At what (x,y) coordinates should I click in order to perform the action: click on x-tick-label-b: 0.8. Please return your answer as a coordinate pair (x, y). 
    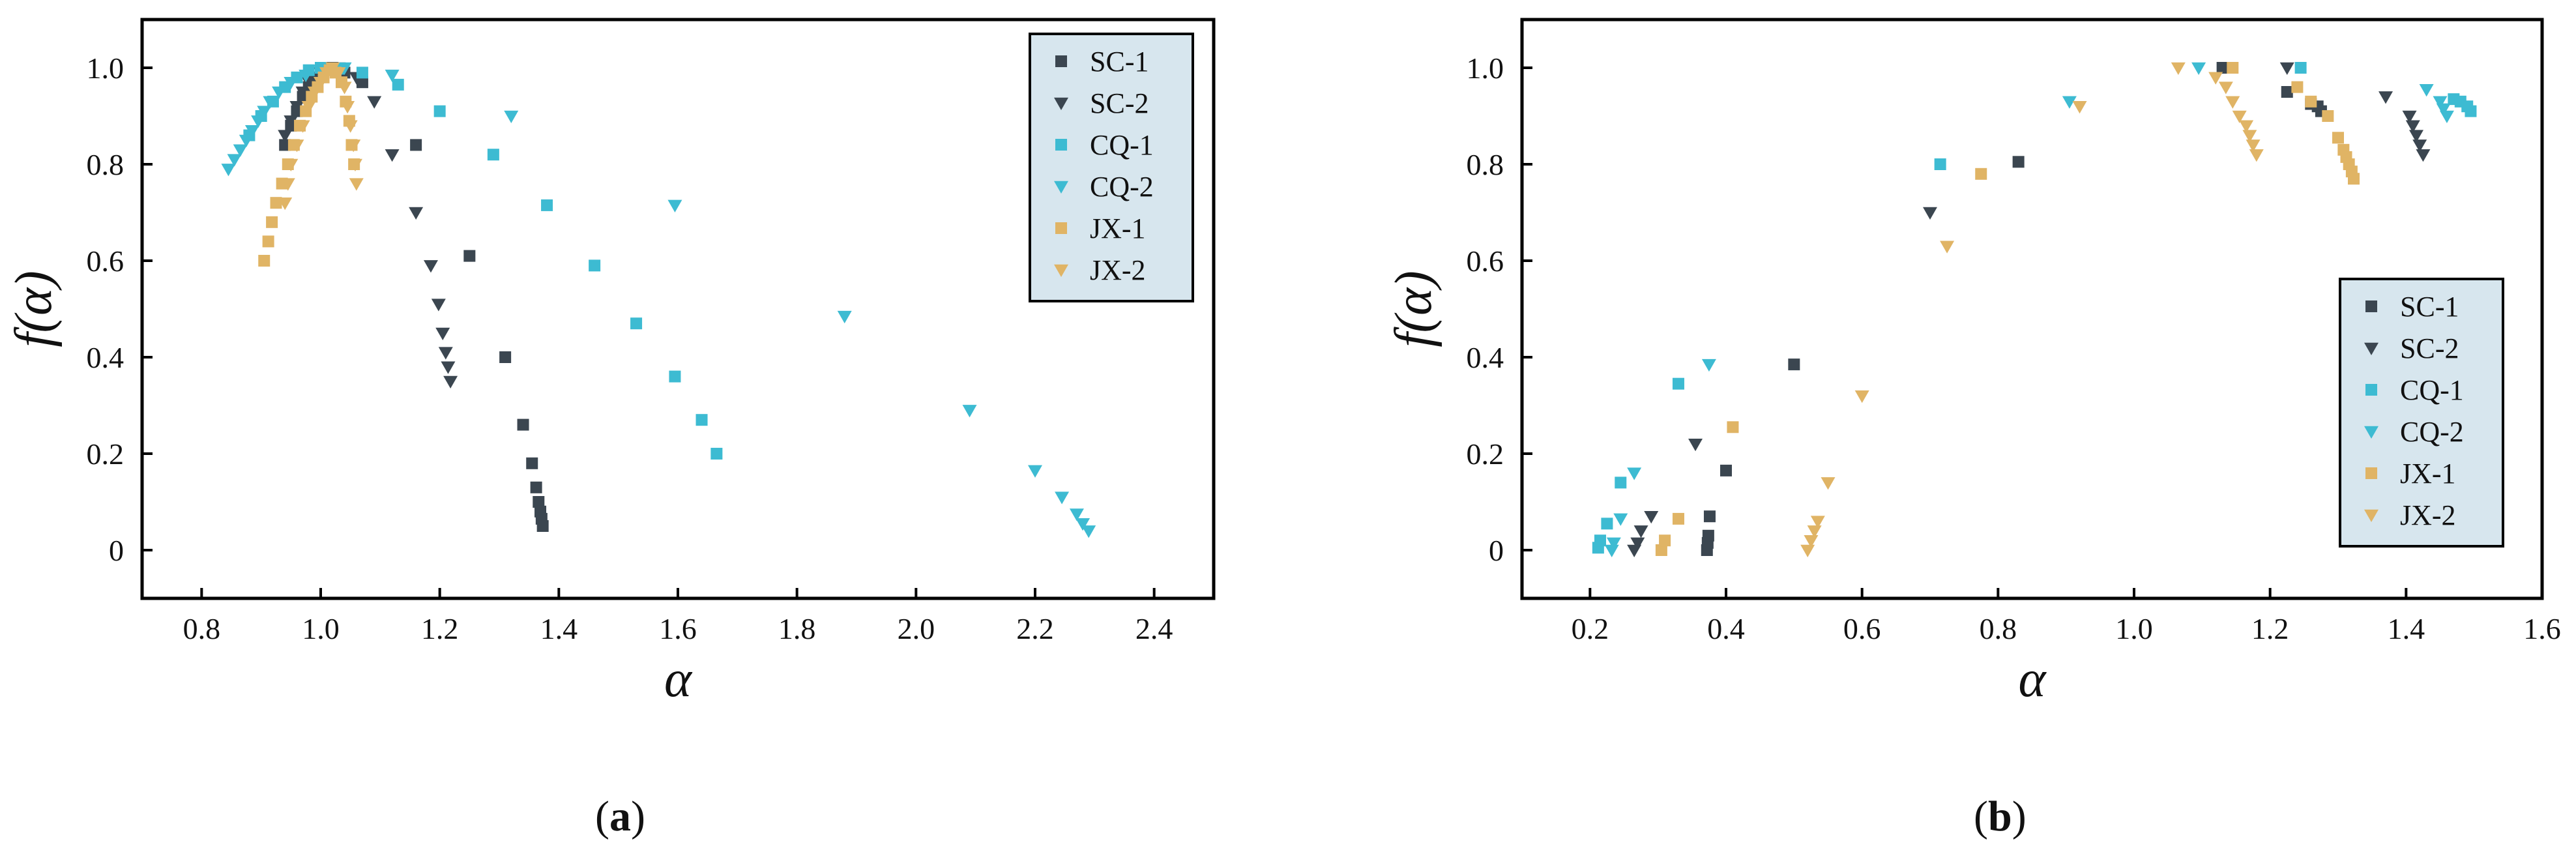
    Looking at the image, I should click on (1998, 628).